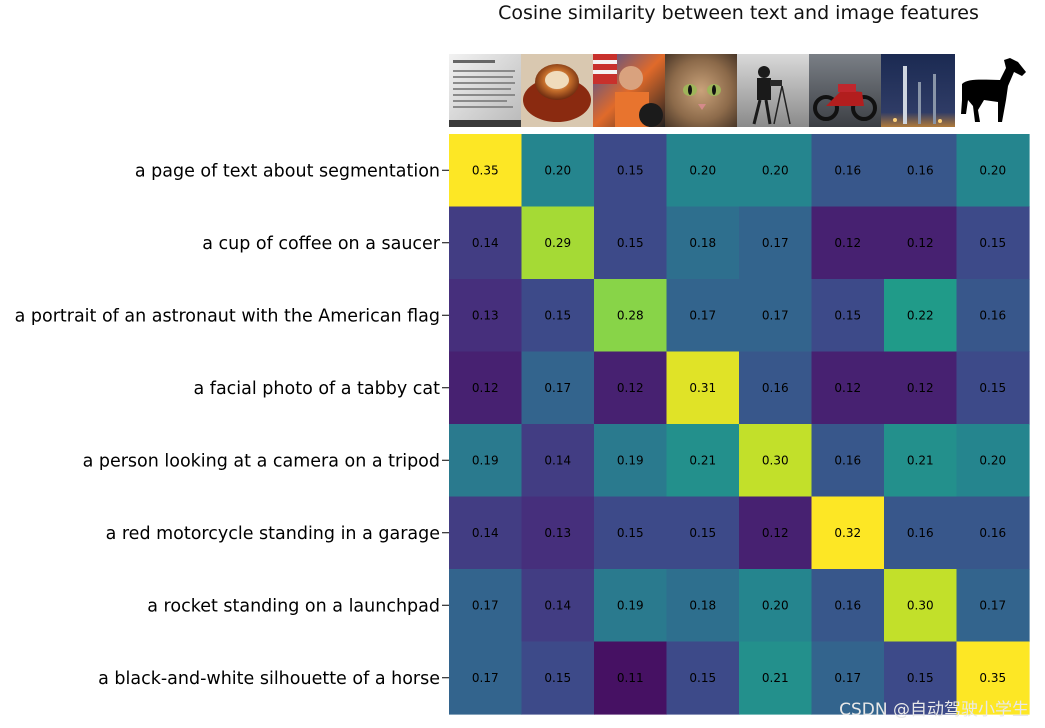 This screenshot has height=728, width=1045. What do you see at coordinates (918, 90) in the screenshot?
I see `rocket-thumbnail` at bounding box center [918, 90].